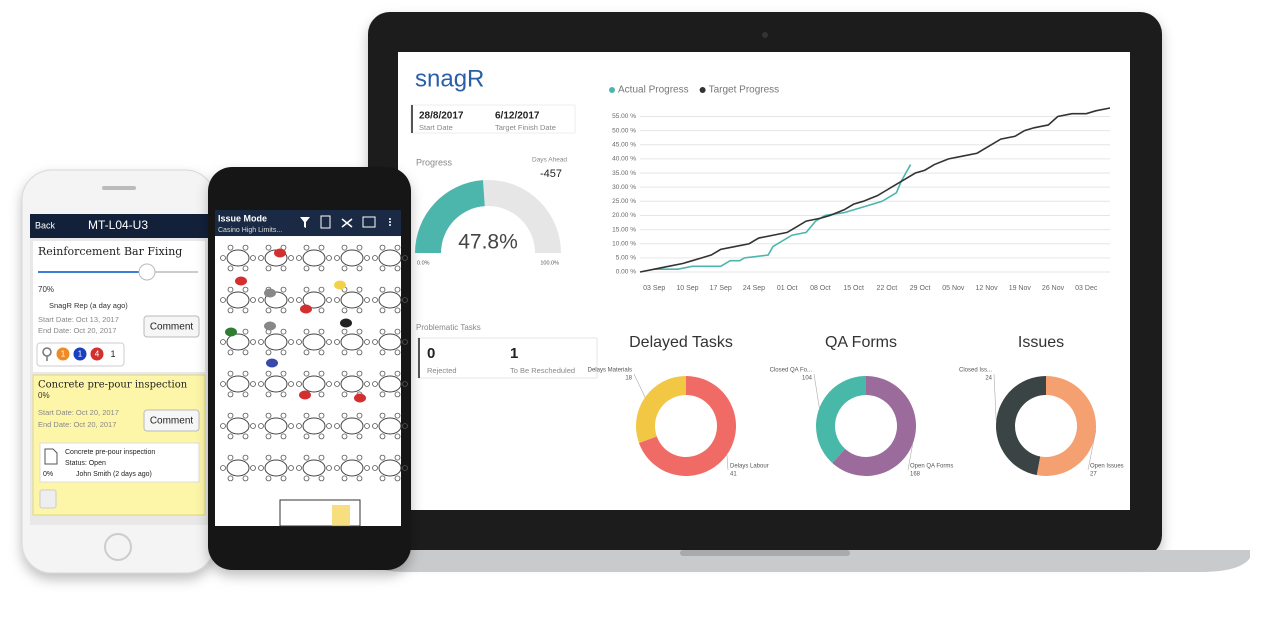 The height and width of the screenshot is (634, 1277). What do you see at coordinates (488, 242) in the screenshot?
I see `gauge-label: 47.8%` at bounding box center [488, 242].